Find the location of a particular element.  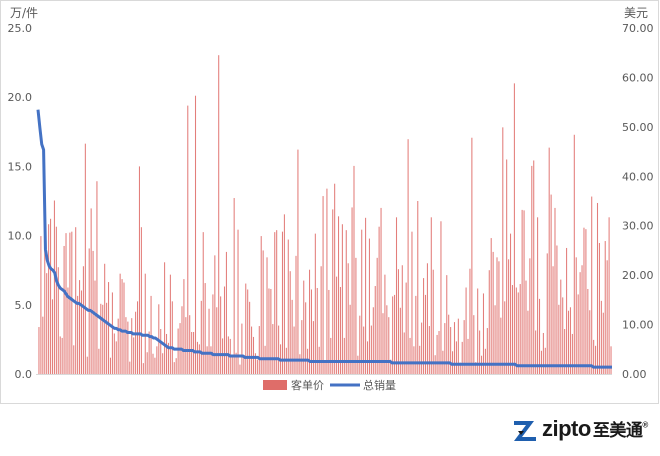

right-tick-label: 10.00 is located at coordinates (638, 325).